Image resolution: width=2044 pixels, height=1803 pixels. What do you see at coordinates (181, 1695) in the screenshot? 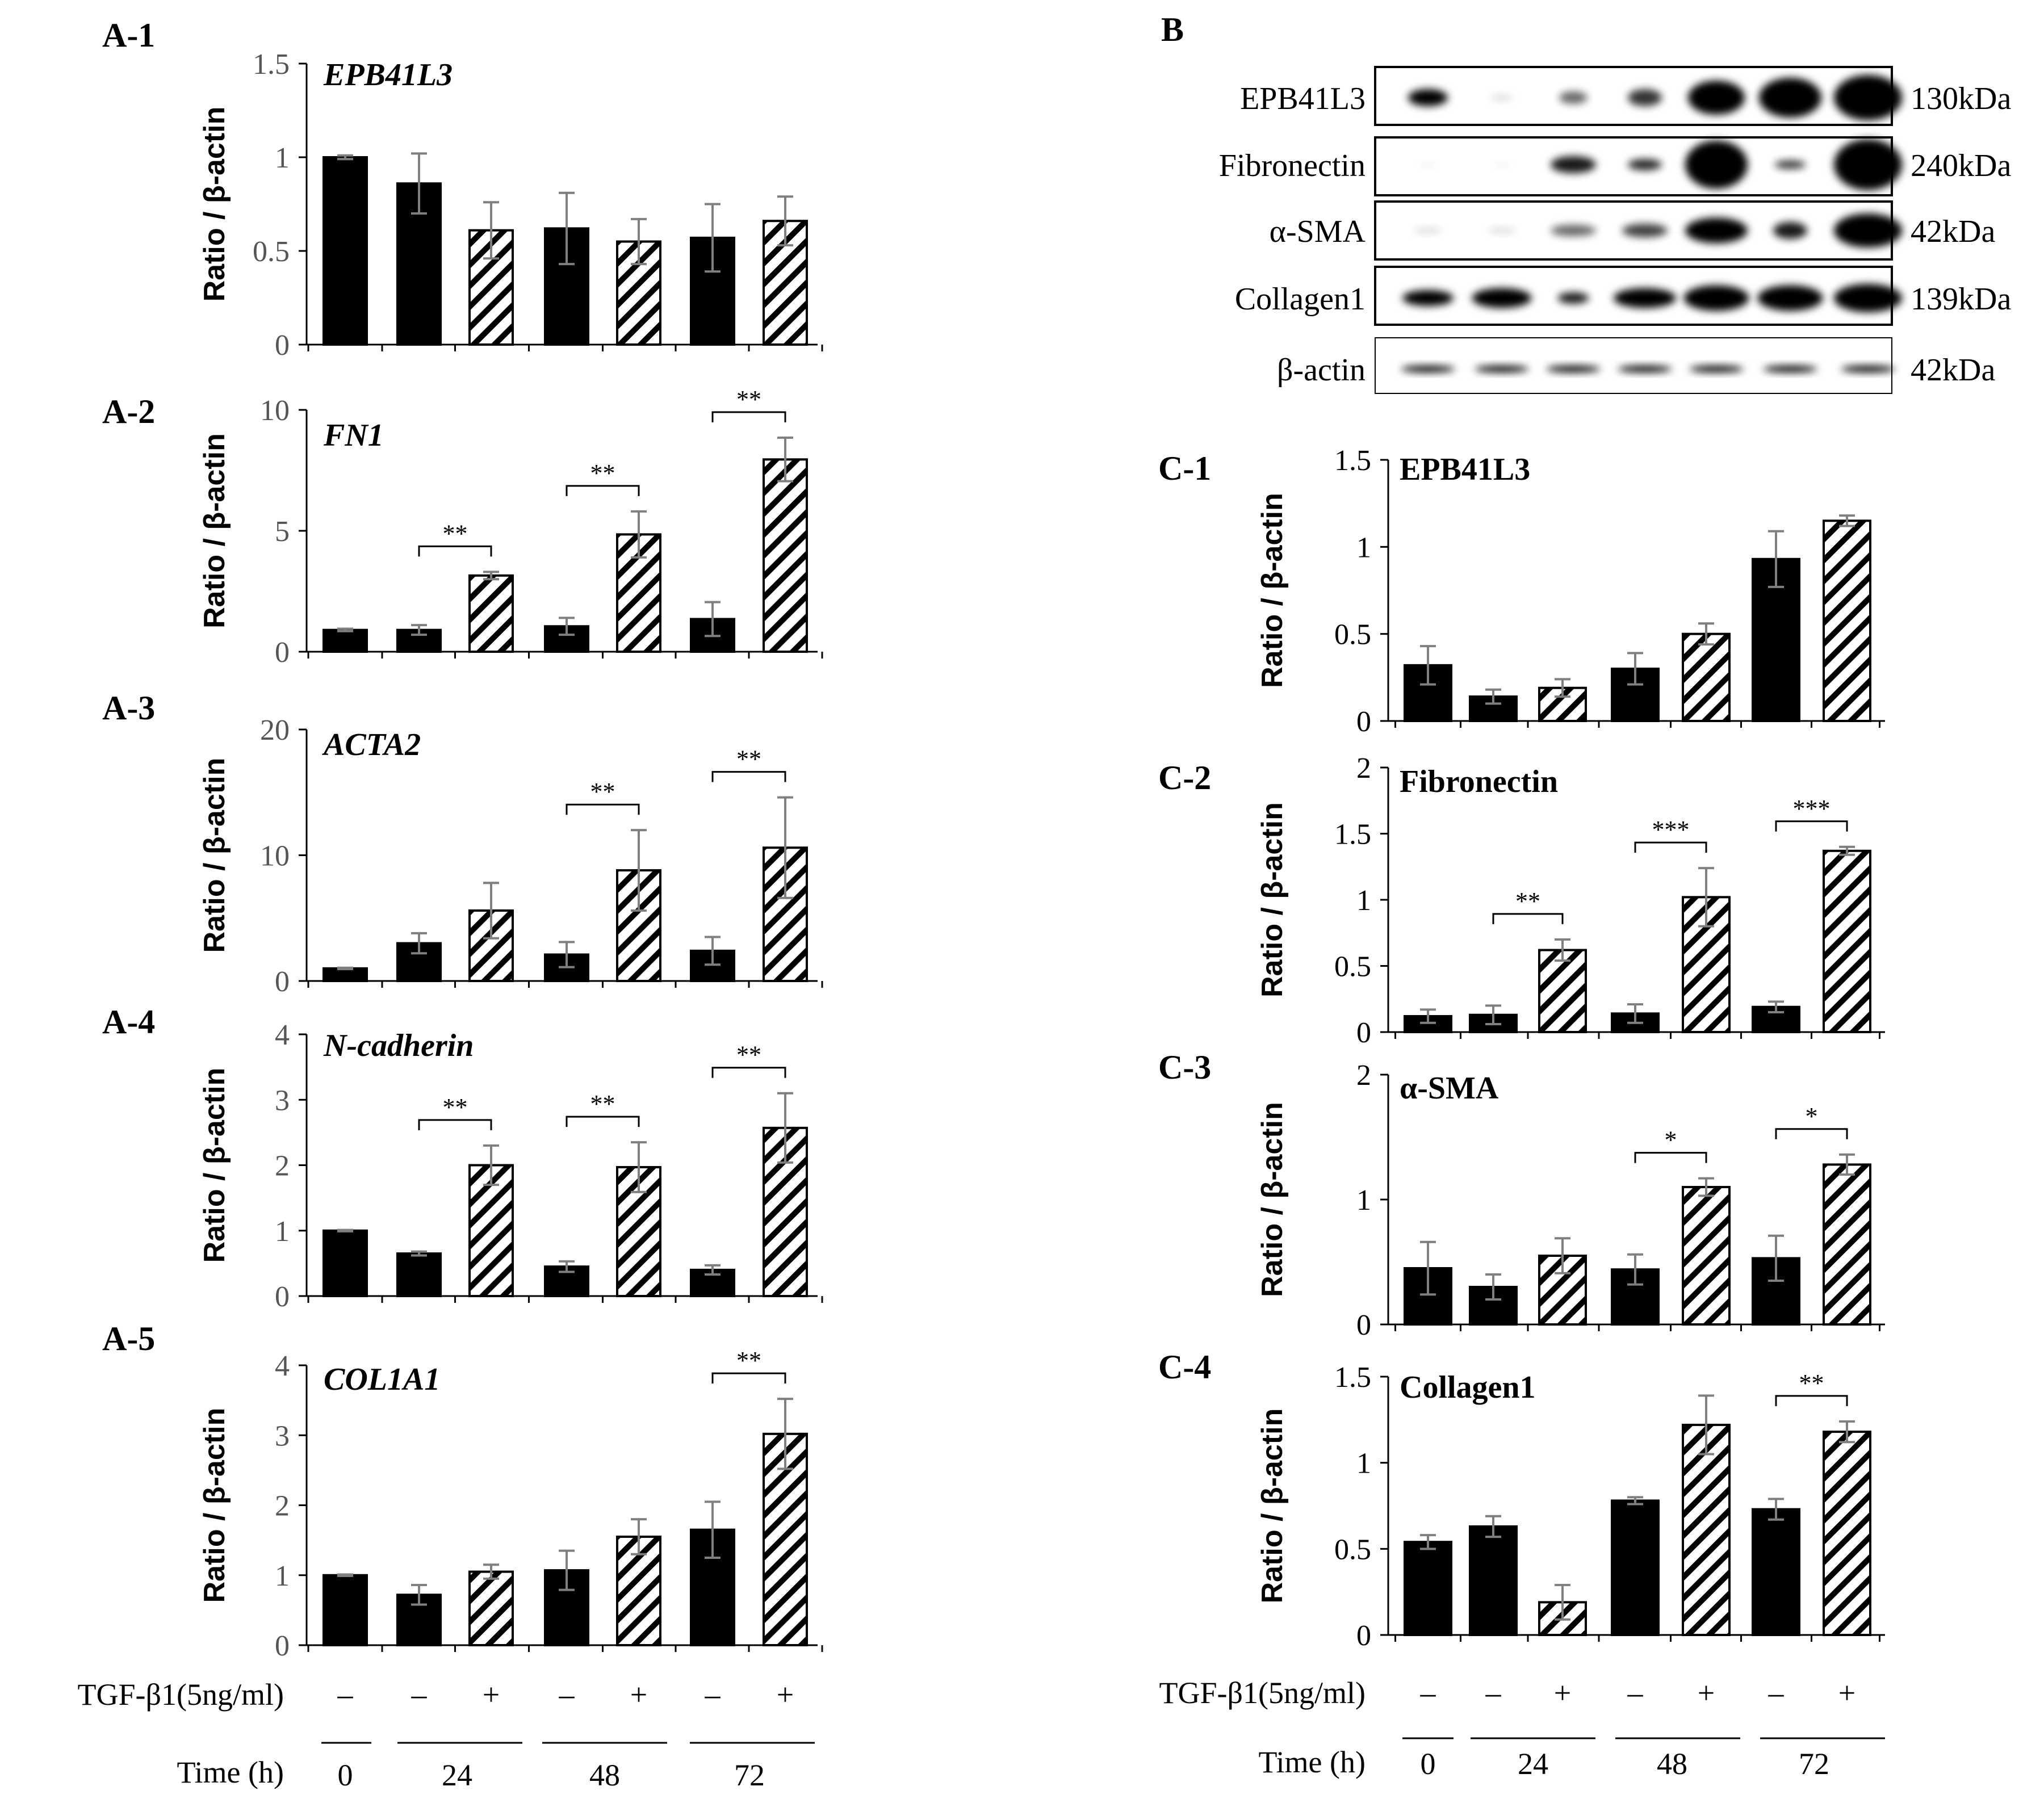
I see `tgf-label-a: TGF-β1(5ng/ml)` at bounding box center [181, 1695].